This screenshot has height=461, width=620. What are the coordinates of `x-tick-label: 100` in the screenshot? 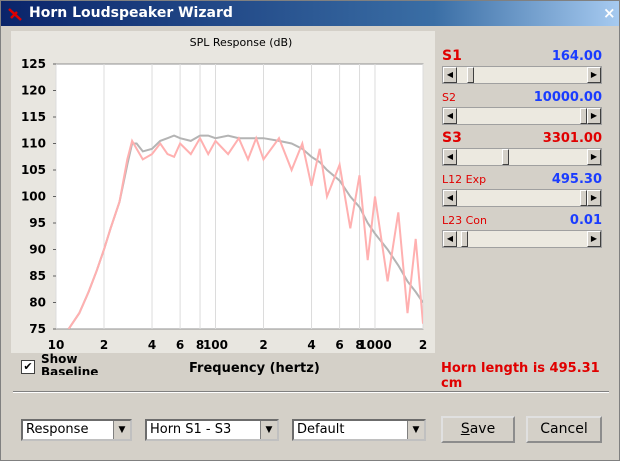 It's located at (215, 345).